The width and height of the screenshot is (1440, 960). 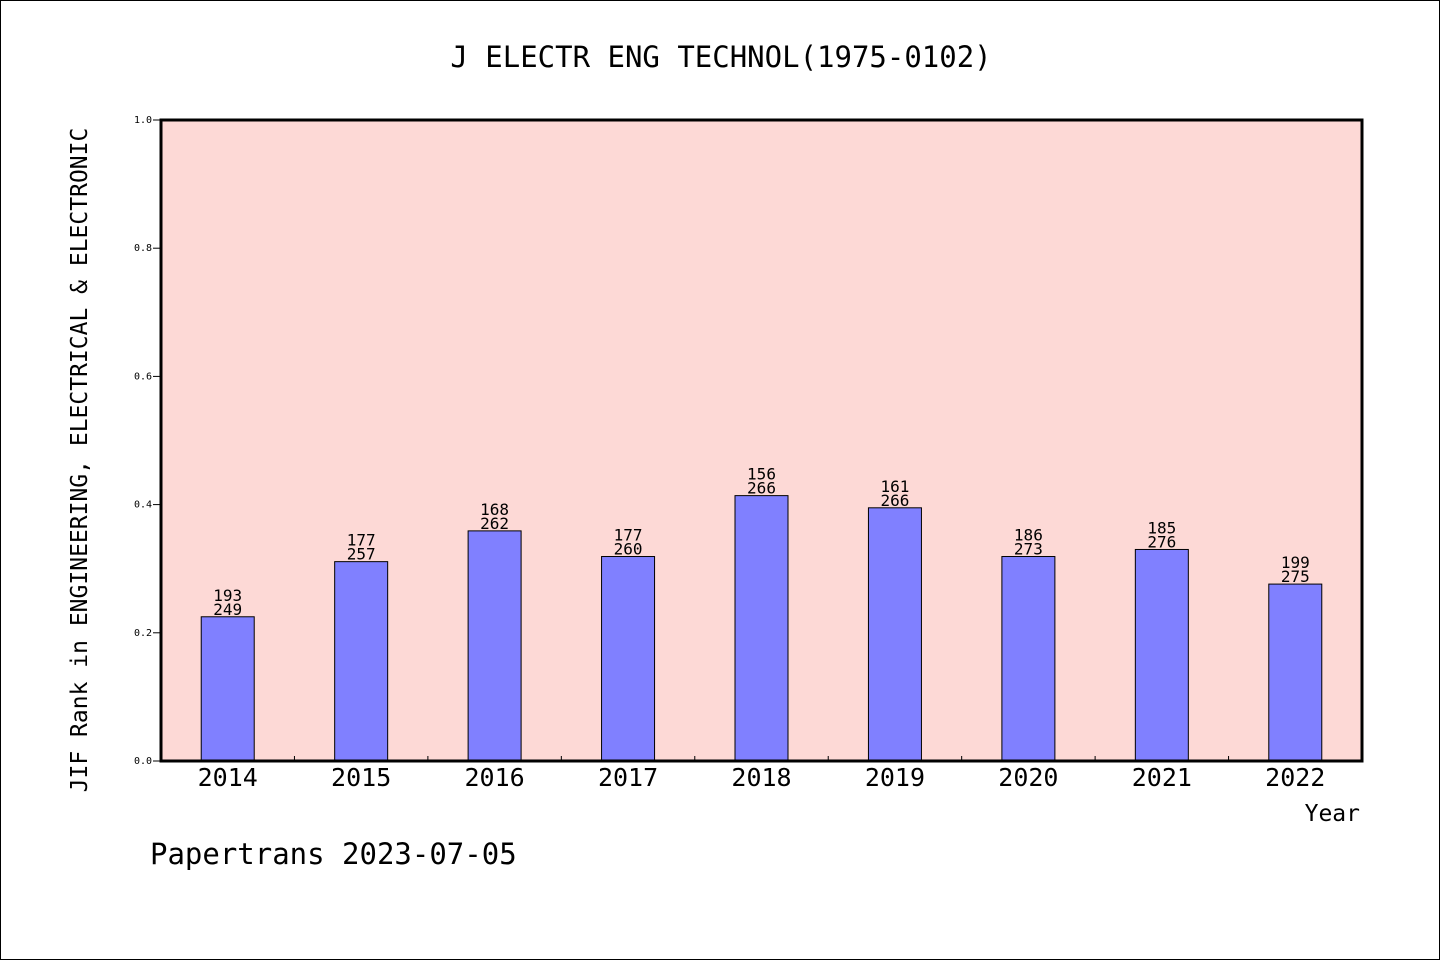 I want to click on bar-label-bottom: 276, so click(x=1161, y=541).